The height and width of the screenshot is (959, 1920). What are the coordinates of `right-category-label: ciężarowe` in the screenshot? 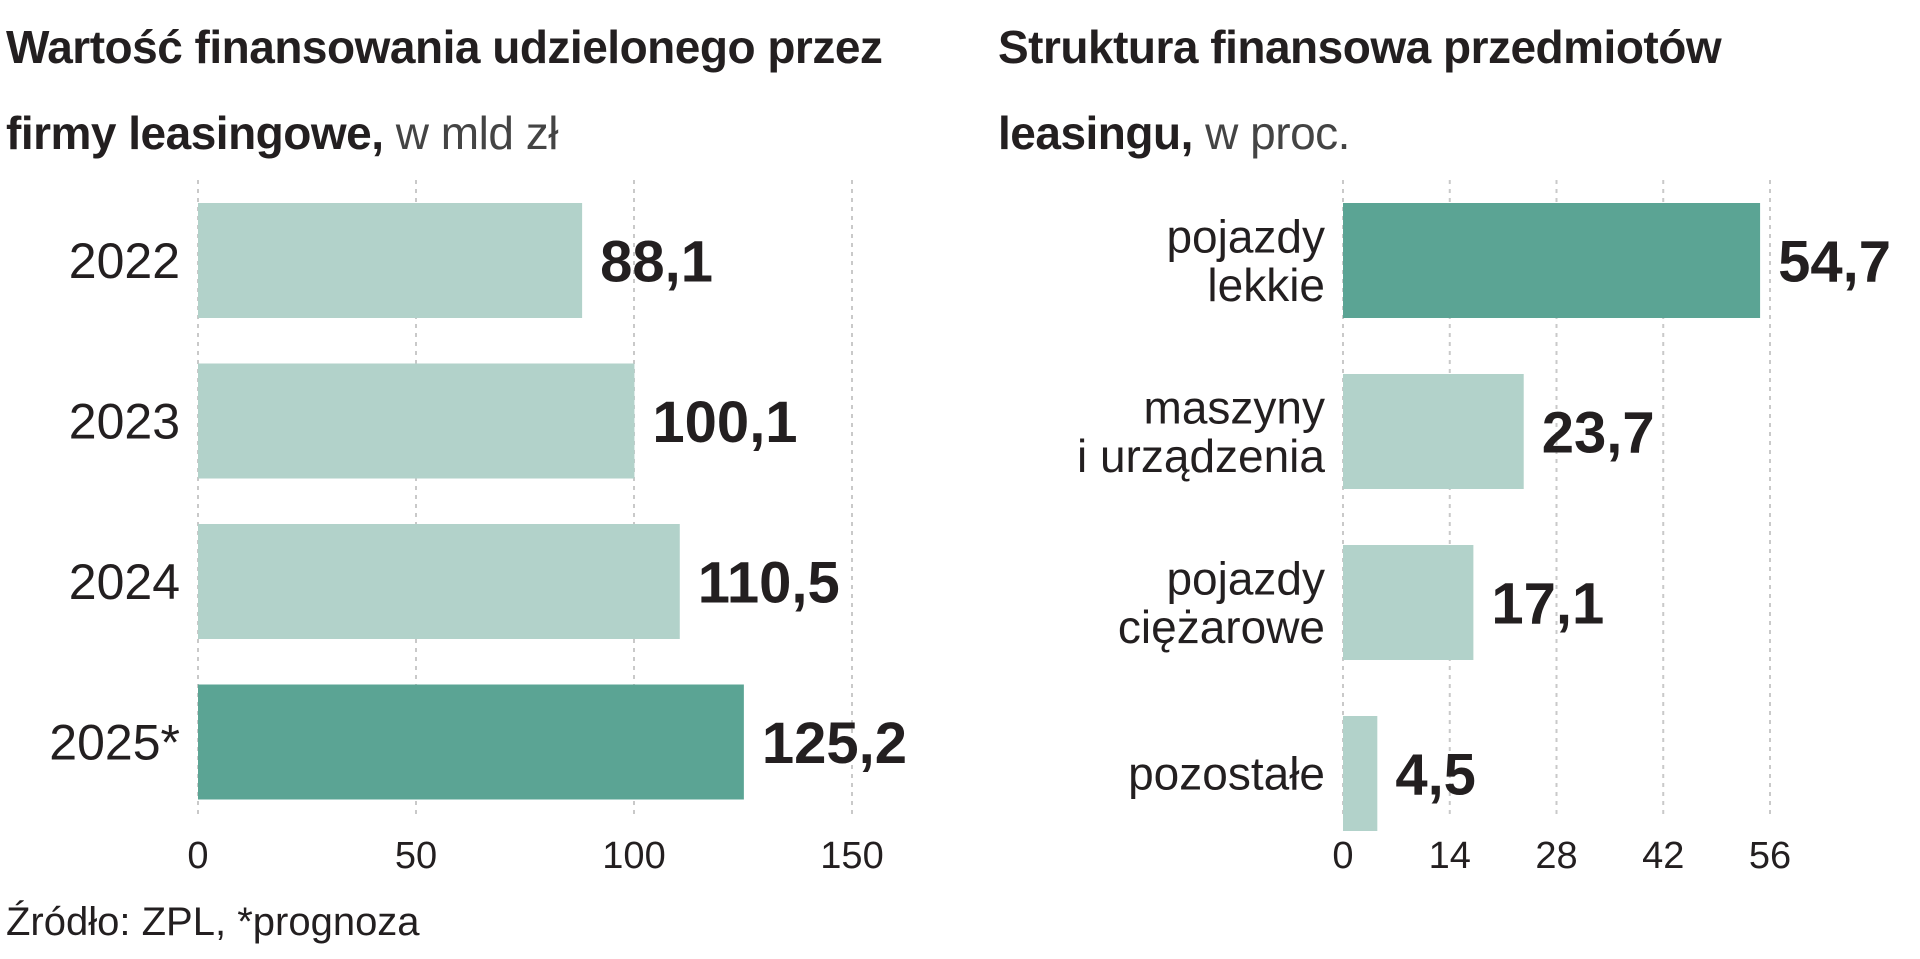 It's located at (1221, 627).